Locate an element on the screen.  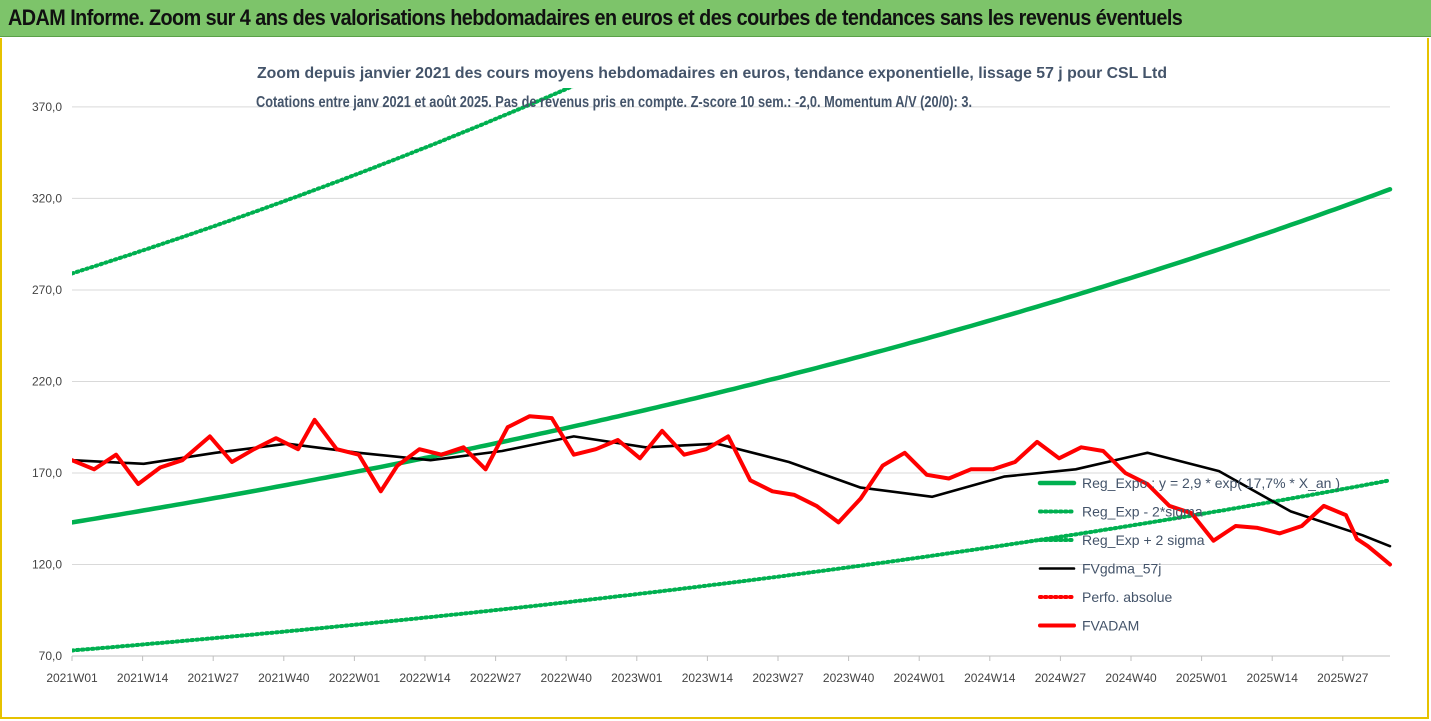
y-tick-label: 370,0 is located at coordinates (47, 107).